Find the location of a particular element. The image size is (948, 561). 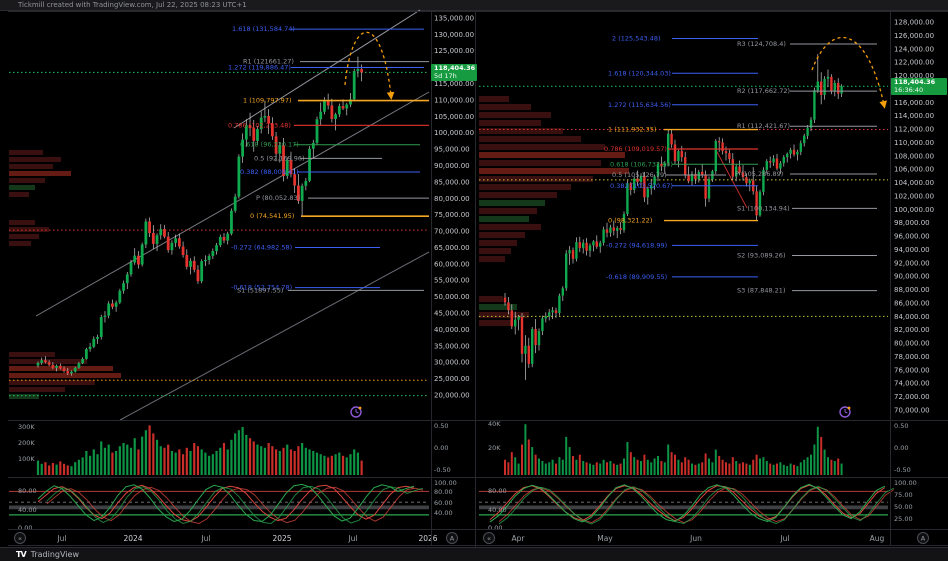

price-axis-tick: 72,000.00 is located at coordinates (912, 397).